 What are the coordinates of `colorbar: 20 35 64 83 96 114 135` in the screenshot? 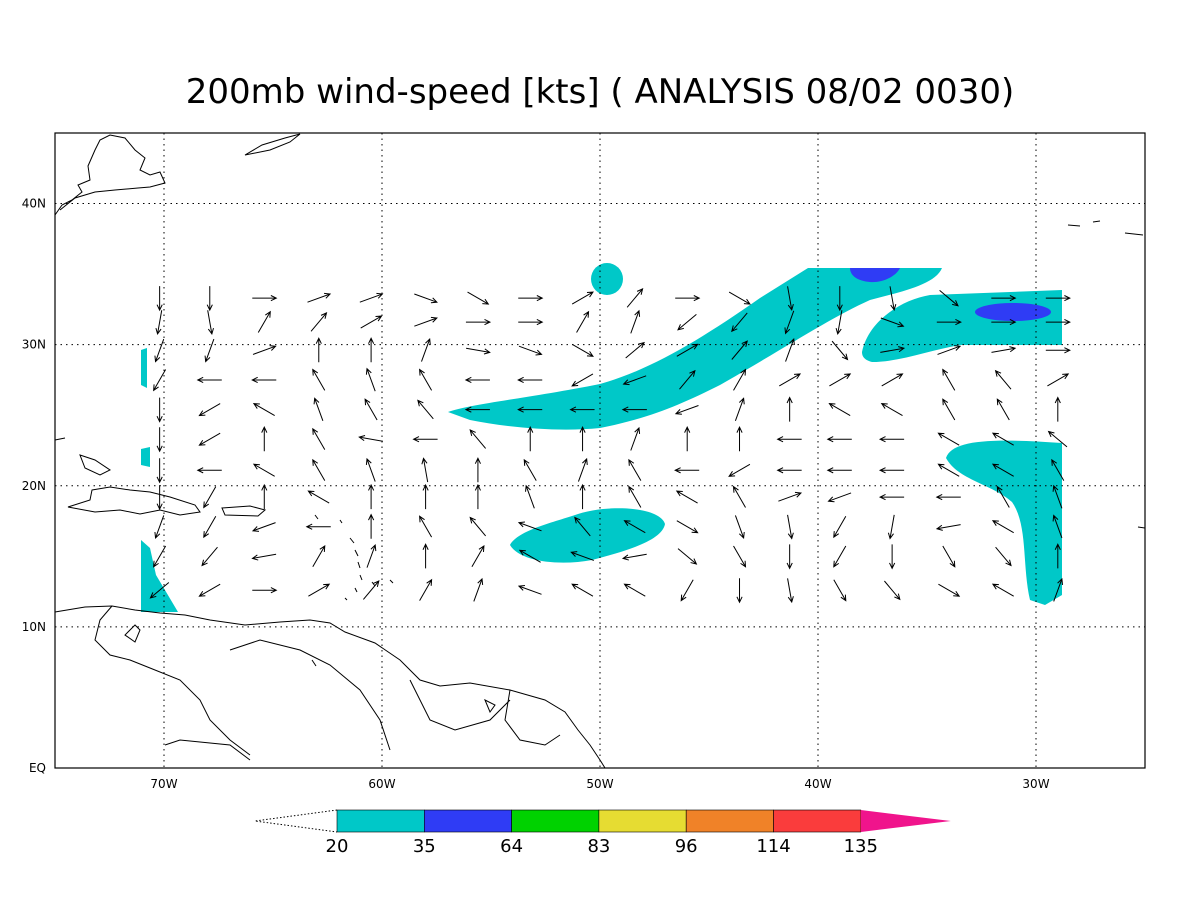 It's located at (602, 833).